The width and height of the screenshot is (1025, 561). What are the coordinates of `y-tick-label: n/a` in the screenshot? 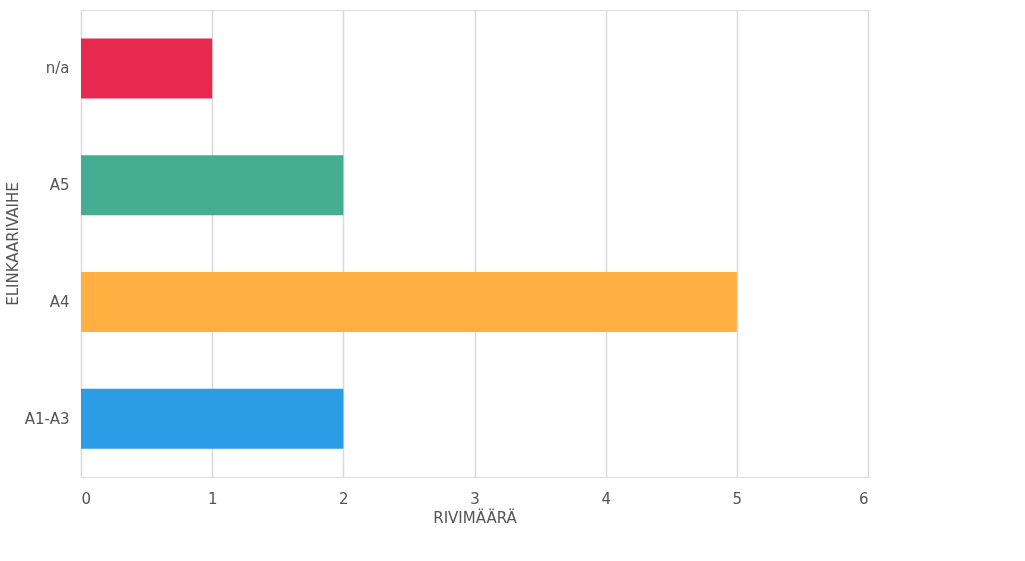 It's located at (57, 68).